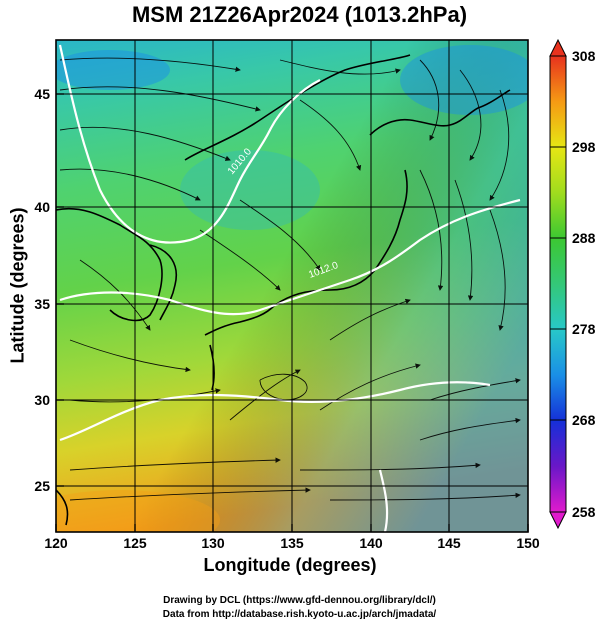  What do you see at coordinates (135, 543) in the screenshot?
I see `x-tick-label: 125` at bounding box center [135, 543].